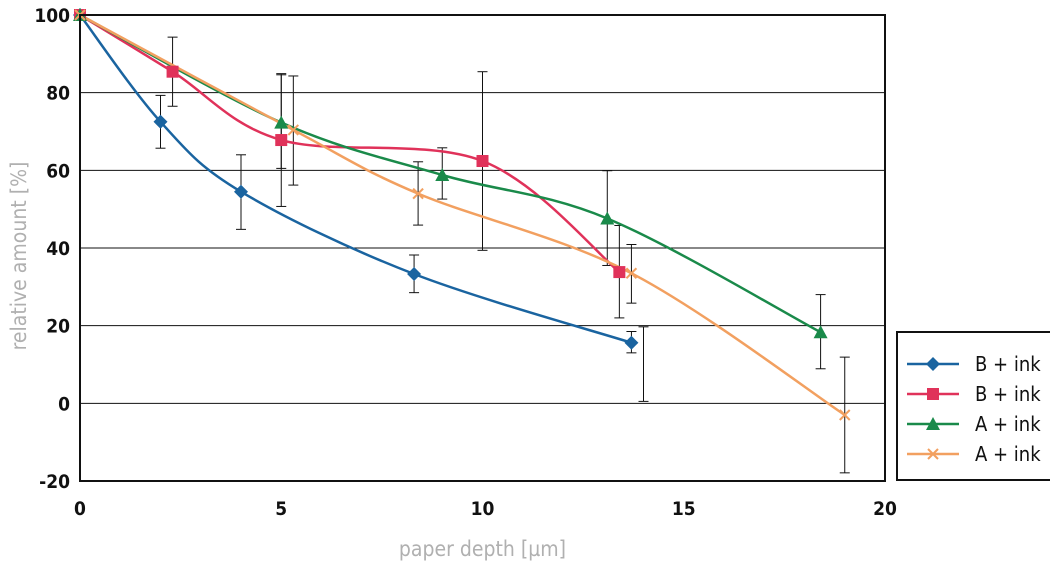  What do you see at coordinates (58, 94) in the screenshot?
I see `y-tick-label: 80` at bounding box center [58, 94].